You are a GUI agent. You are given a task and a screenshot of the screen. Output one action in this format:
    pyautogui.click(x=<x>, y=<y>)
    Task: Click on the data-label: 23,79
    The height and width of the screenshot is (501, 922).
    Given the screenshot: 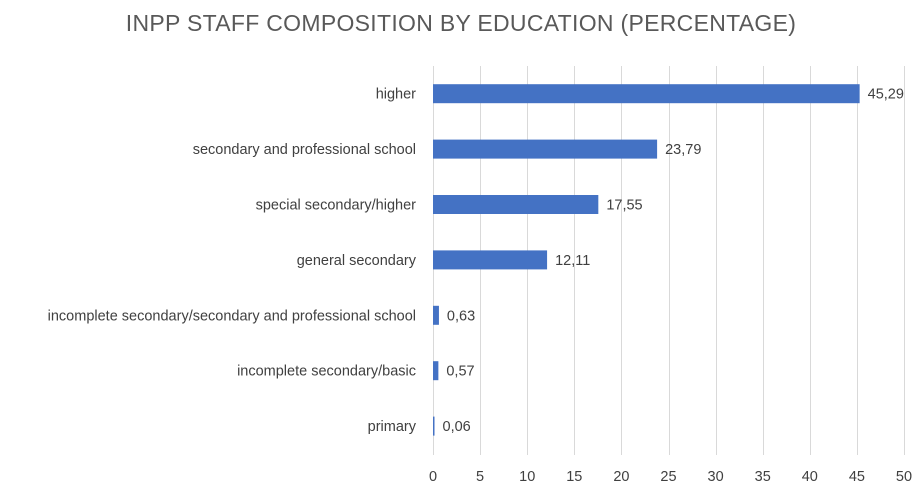 What is the action you would take?
    pyautogui.click(x=683, y=150)
    